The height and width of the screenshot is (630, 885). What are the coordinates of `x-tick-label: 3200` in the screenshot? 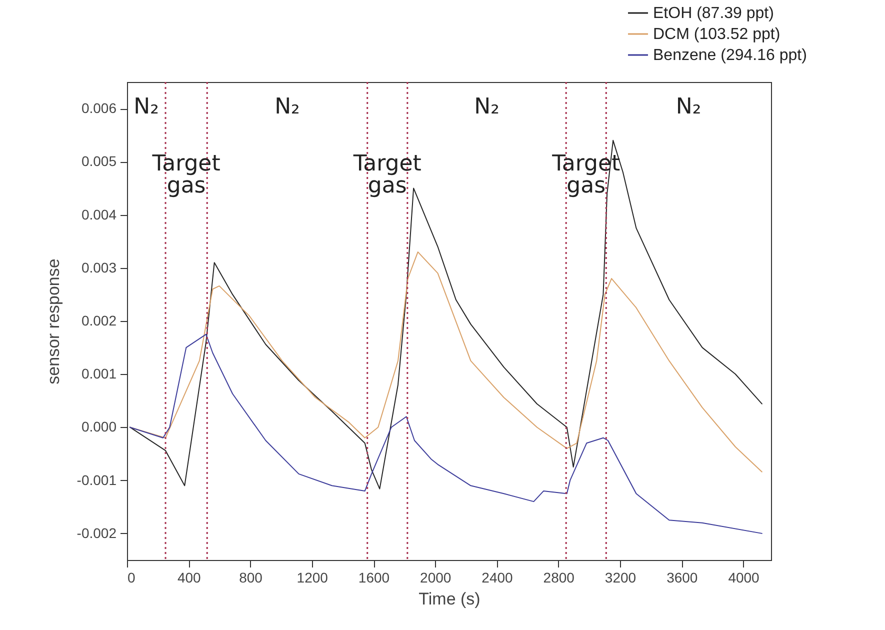 It's located at (620, 578).